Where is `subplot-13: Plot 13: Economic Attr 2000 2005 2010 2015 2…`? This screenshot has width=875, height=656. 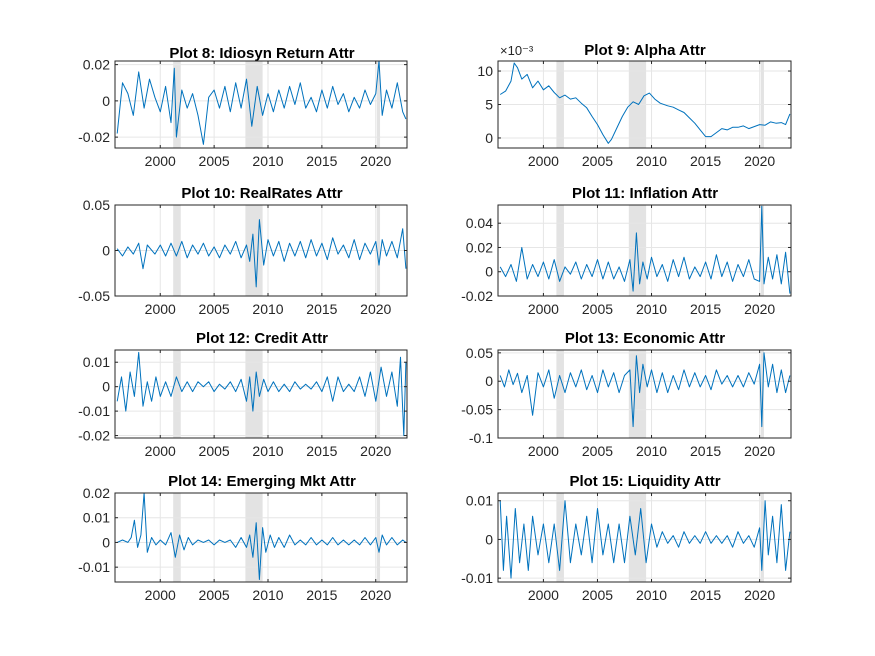
subplot-13: Plot 13: Economic Attr 2000 2005 2010 2015 2… is located at coordinates (626, 394).